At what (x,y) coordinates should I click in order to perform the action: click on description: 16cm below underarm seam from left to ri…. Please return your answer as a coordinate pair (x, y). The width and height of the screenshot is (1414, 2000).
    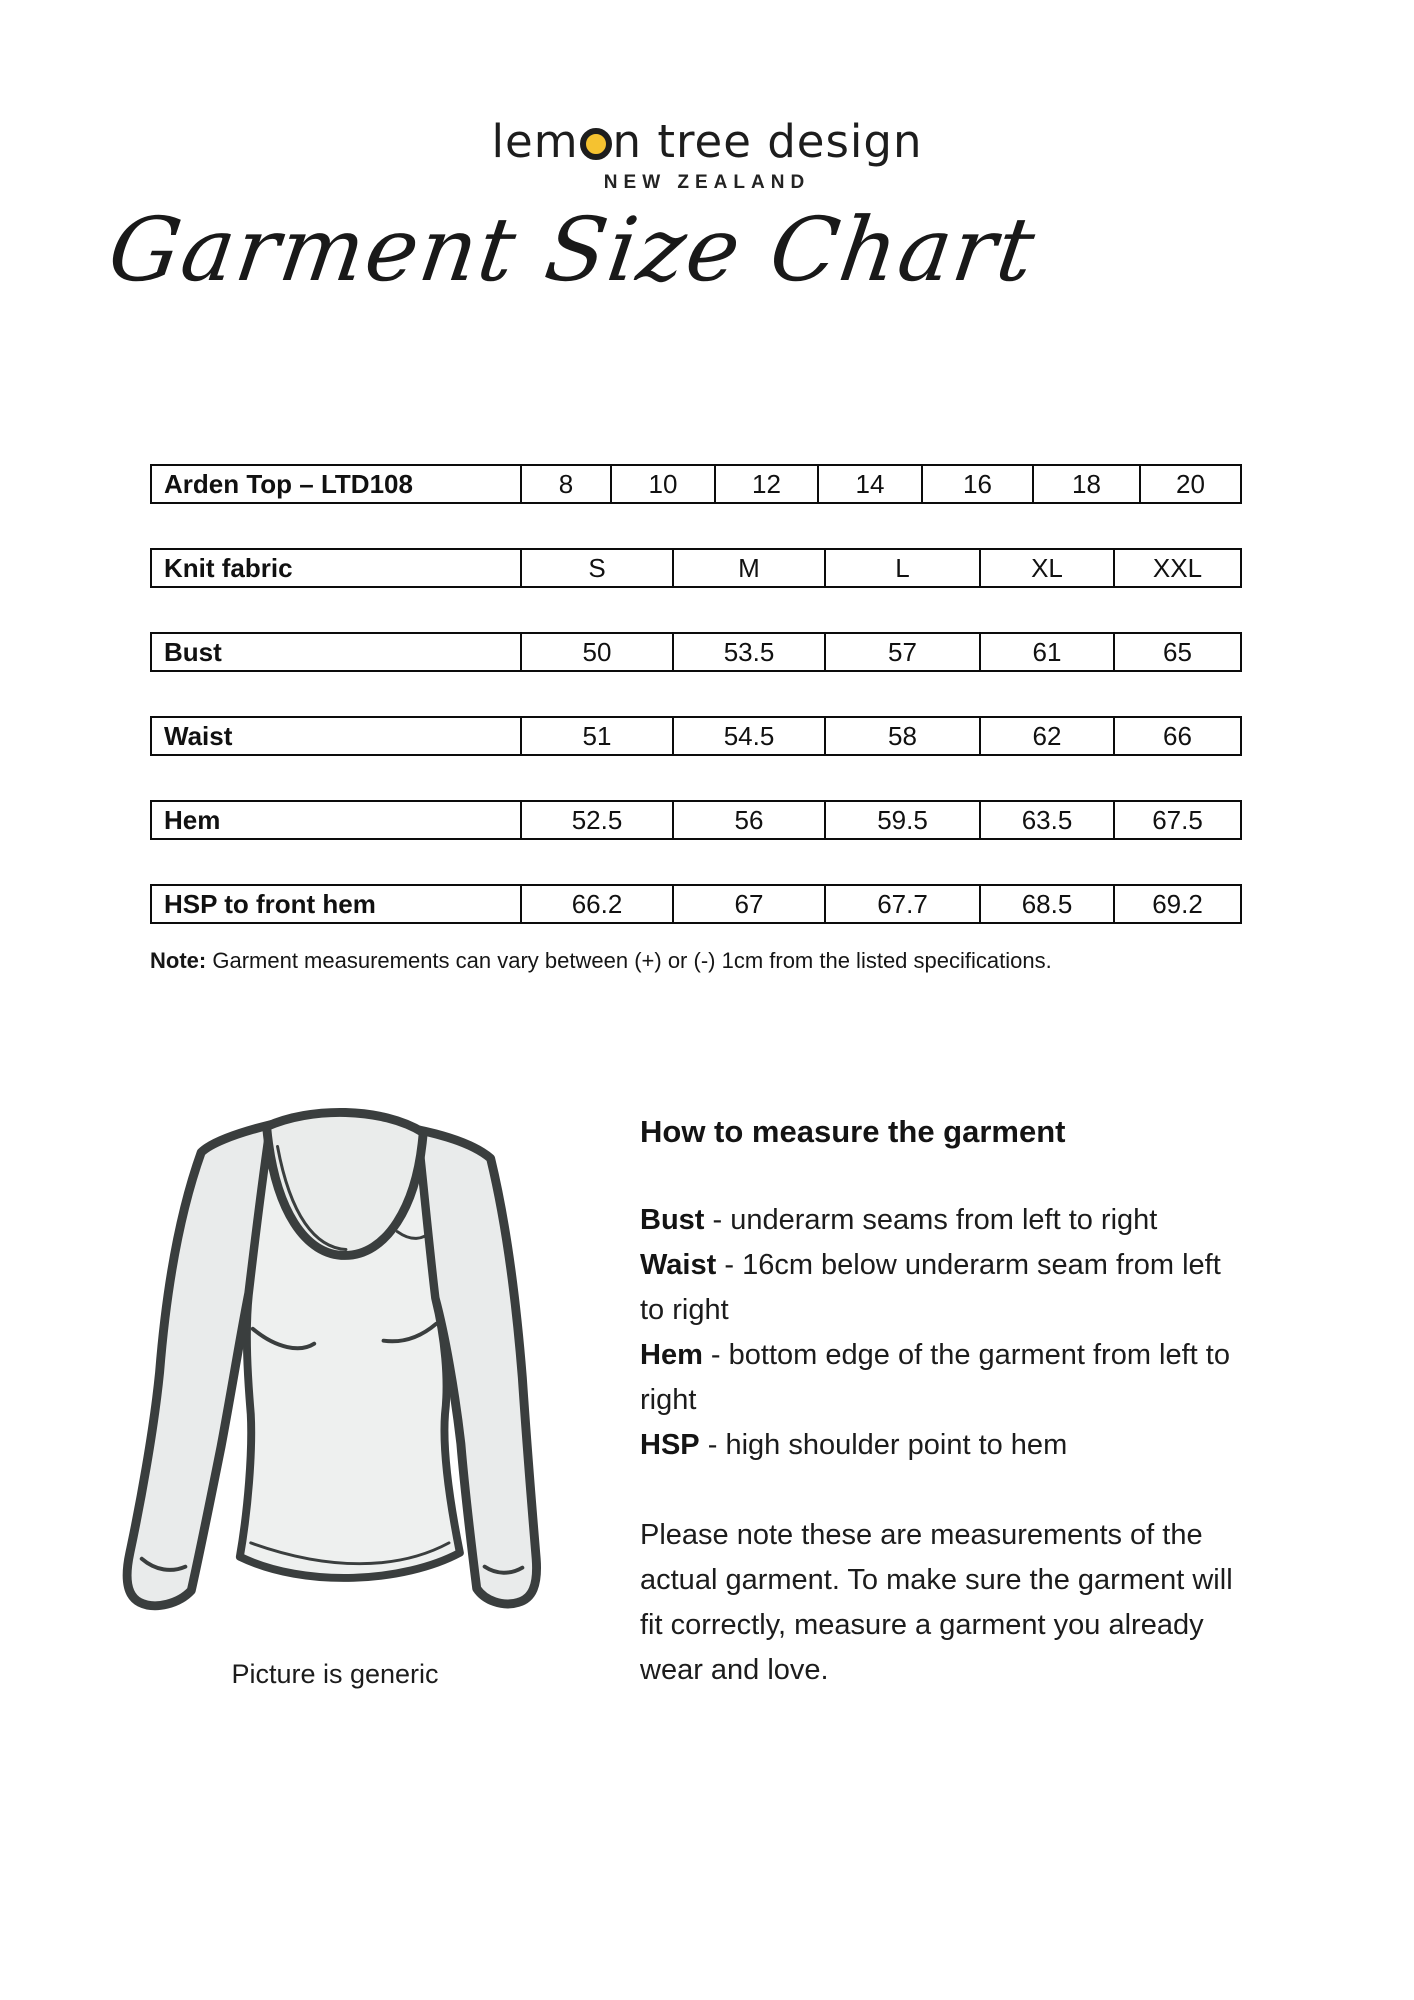
    Looking at the image, I should click on (930, 1287).